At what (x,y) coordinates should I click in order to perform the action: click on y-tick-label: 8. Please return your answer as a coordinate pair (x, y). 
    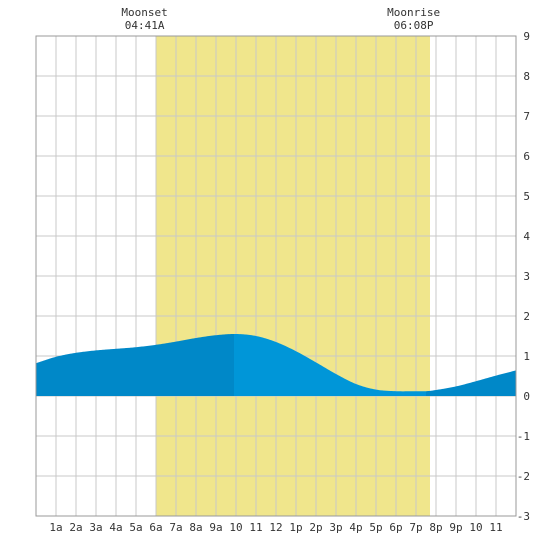
    Looking at the image, I should click on (526, 76).